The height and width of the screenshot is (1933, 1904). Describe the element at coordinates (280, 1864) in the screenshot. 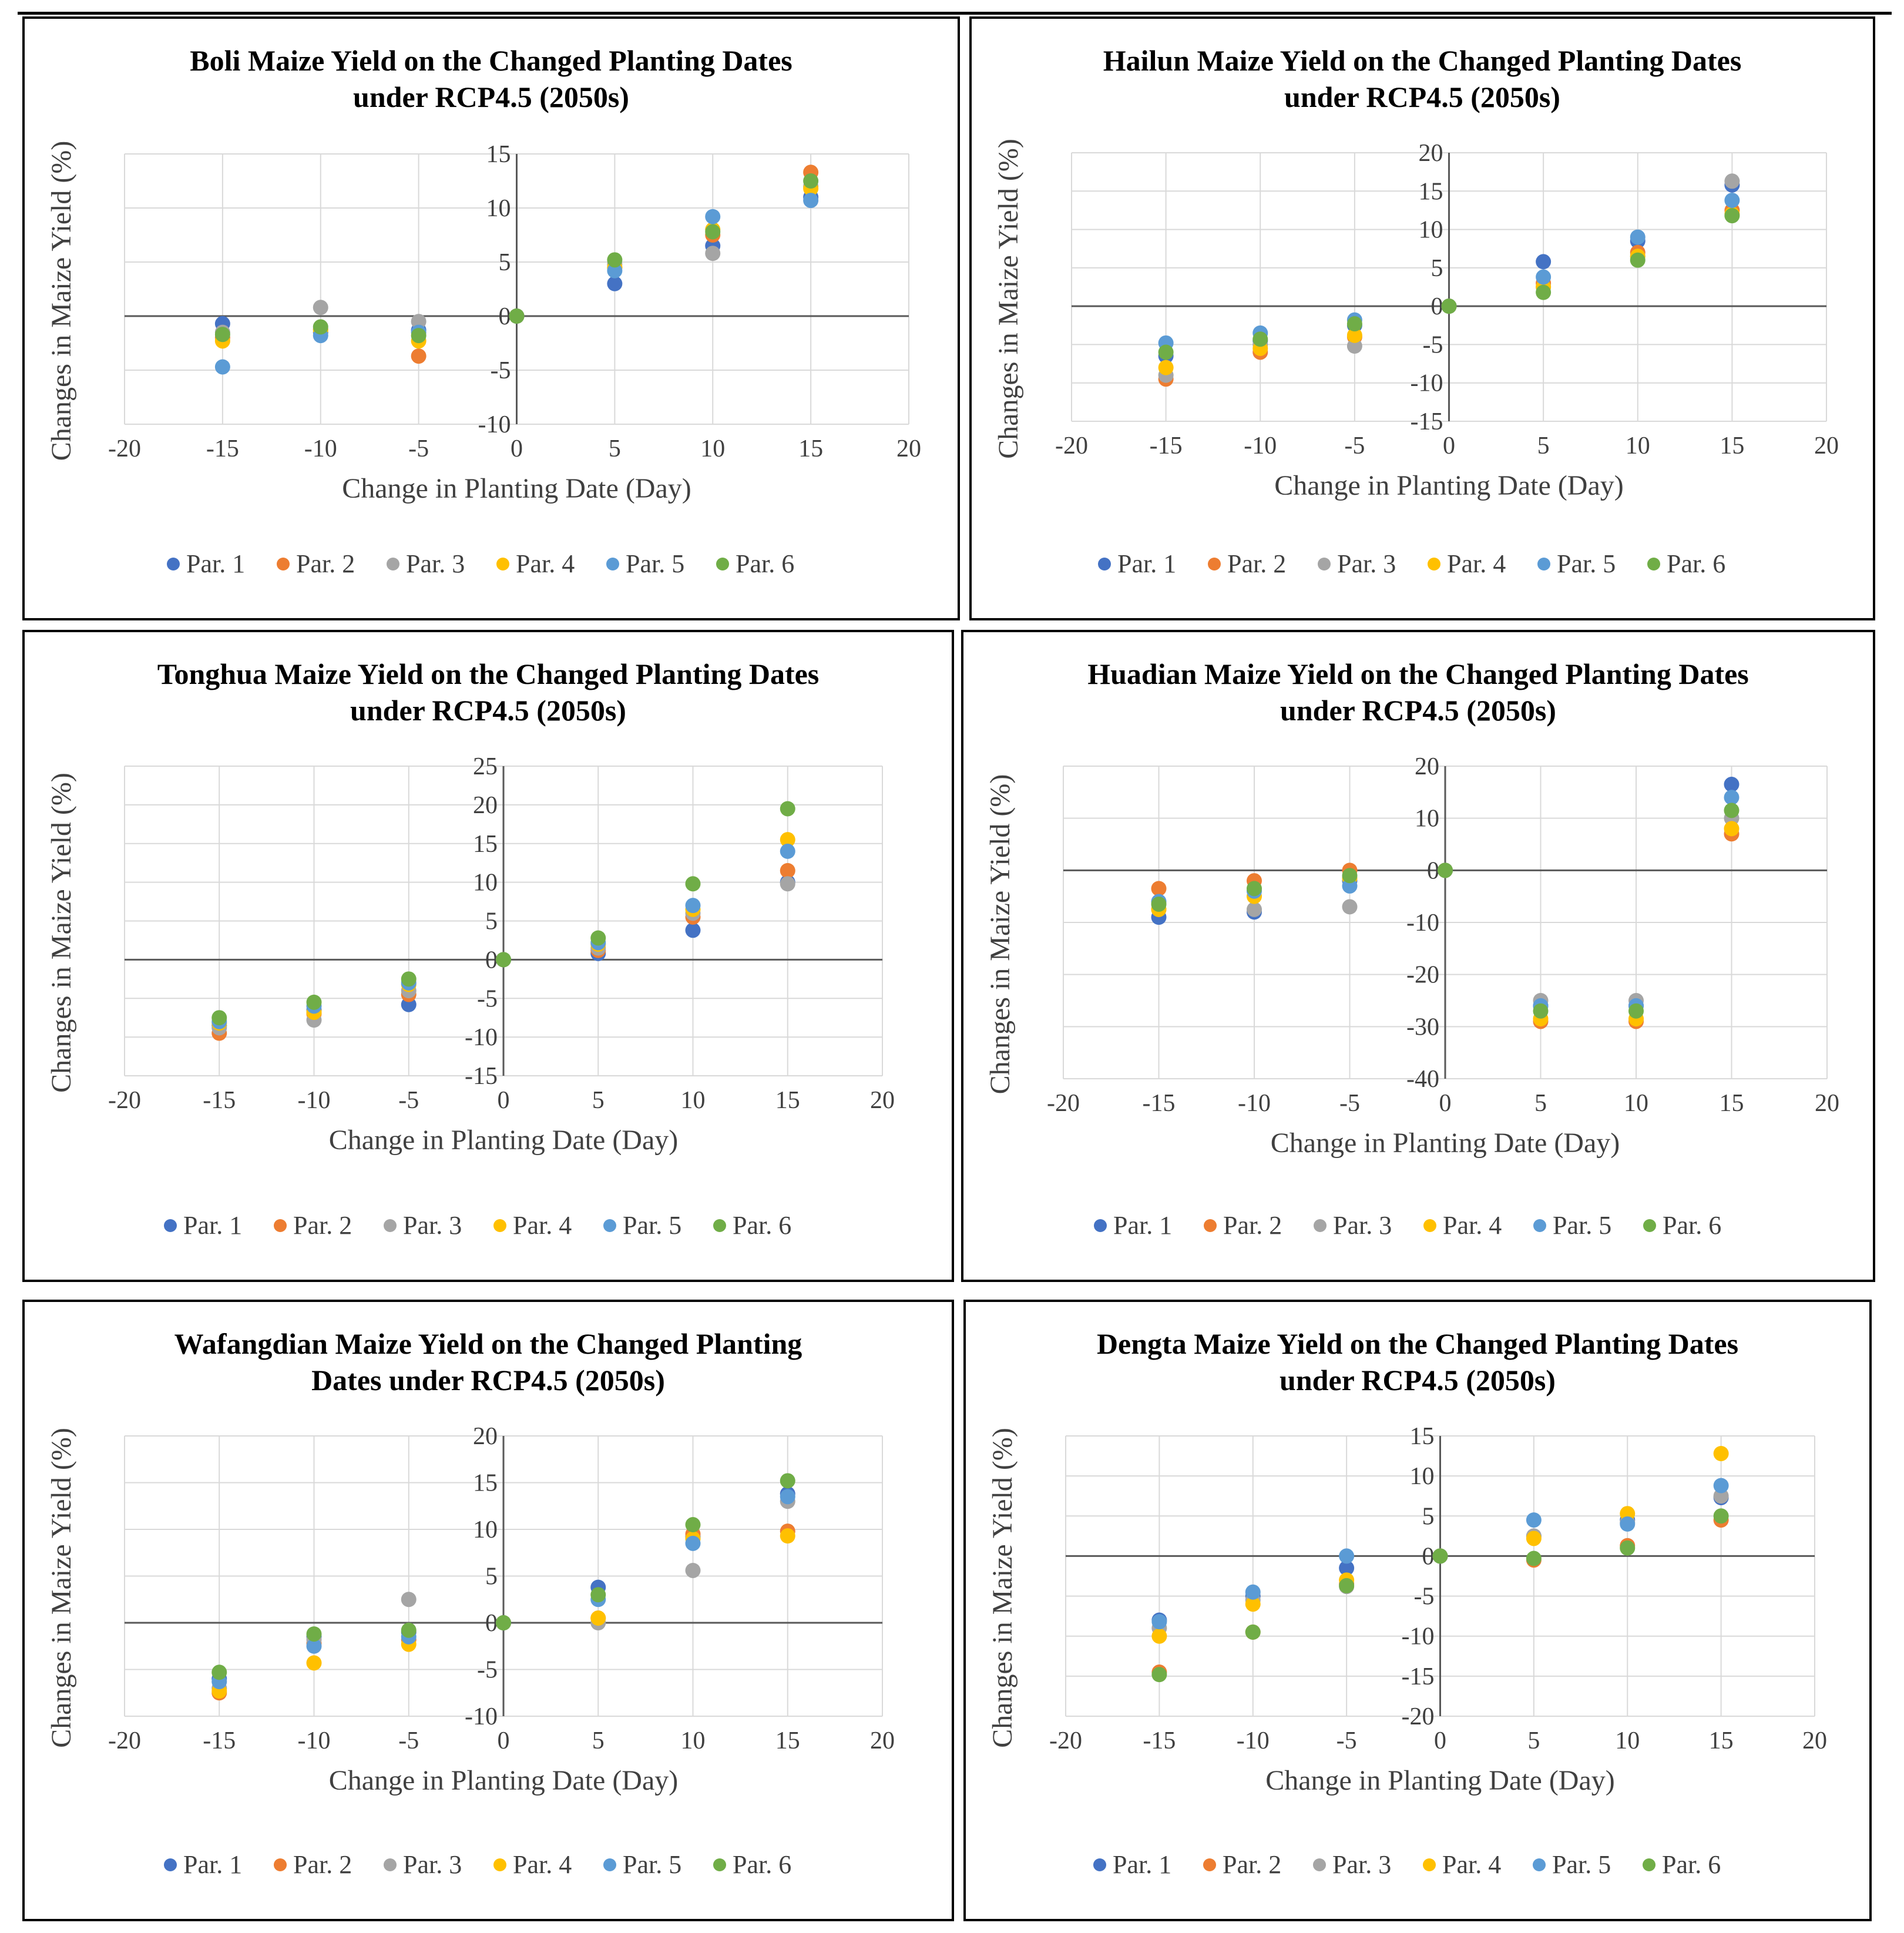

I see `legend-marker-par2` at that location.